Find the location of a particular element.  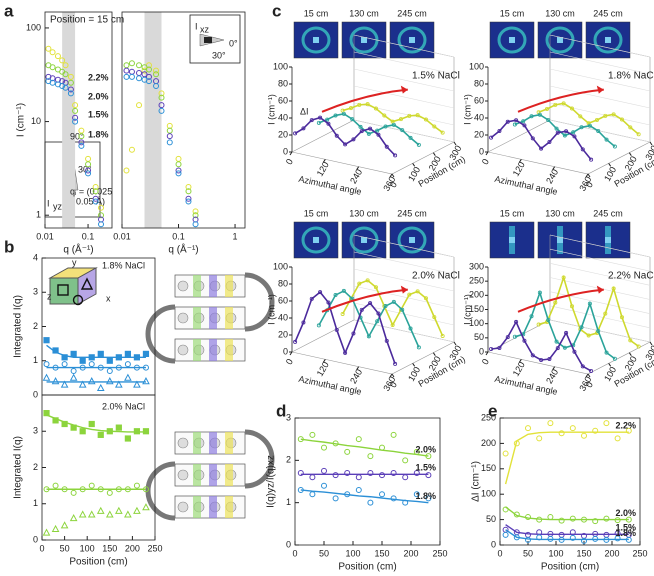

probe-g is located at coordinates (197, 443).